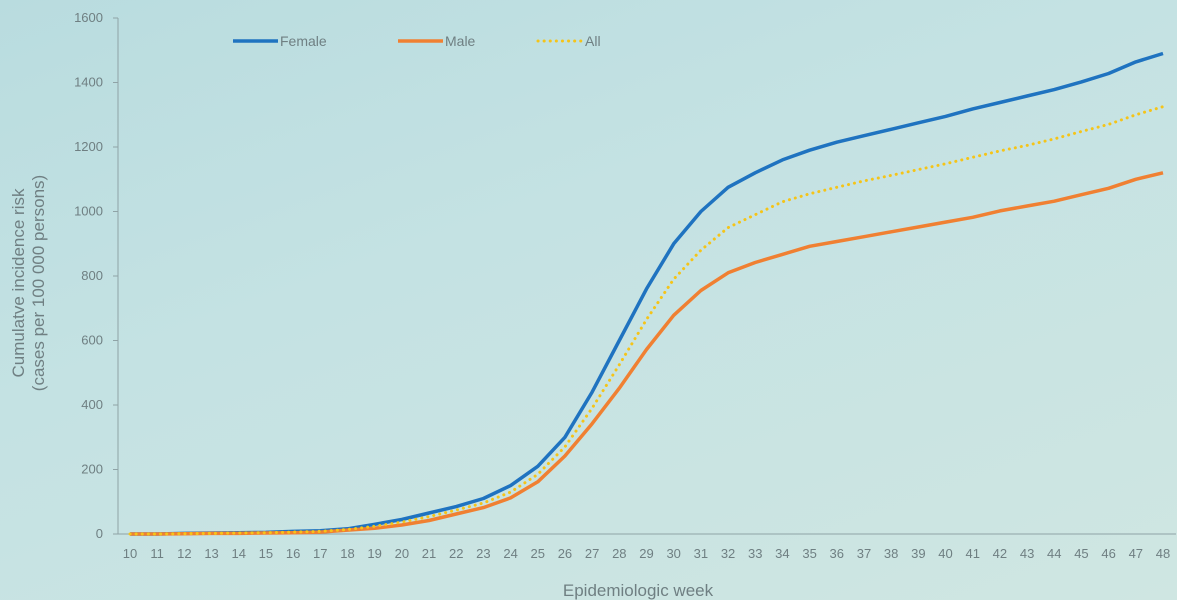 This screenshot has width=1177, height=600. Describe the element at coordinates (157, 553) in the screenshot. I see `x-tick-label: 11` at that location.